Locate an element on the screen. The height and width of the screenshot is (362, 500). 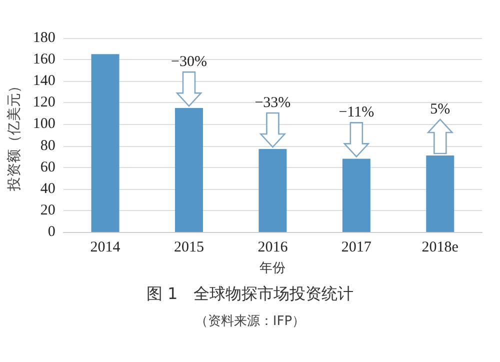
annotation: −11% is located at coordinates (356, 112).